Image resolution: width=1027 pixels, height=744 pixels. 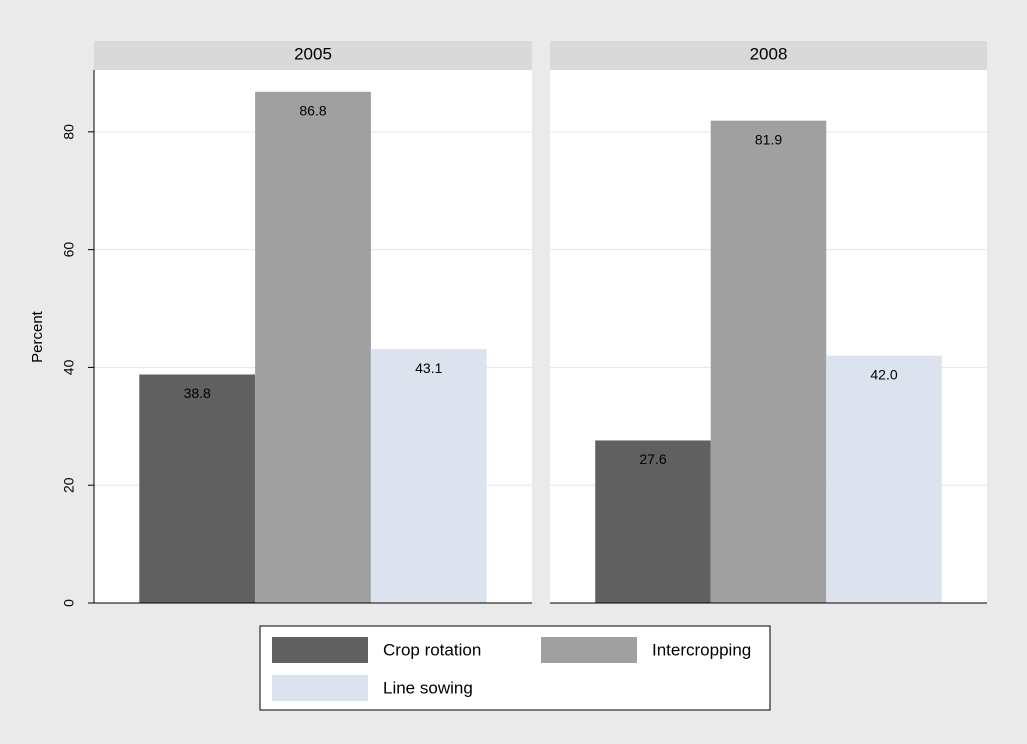 I want to click on y-tick-label: 0, so click(x=69, y=603).